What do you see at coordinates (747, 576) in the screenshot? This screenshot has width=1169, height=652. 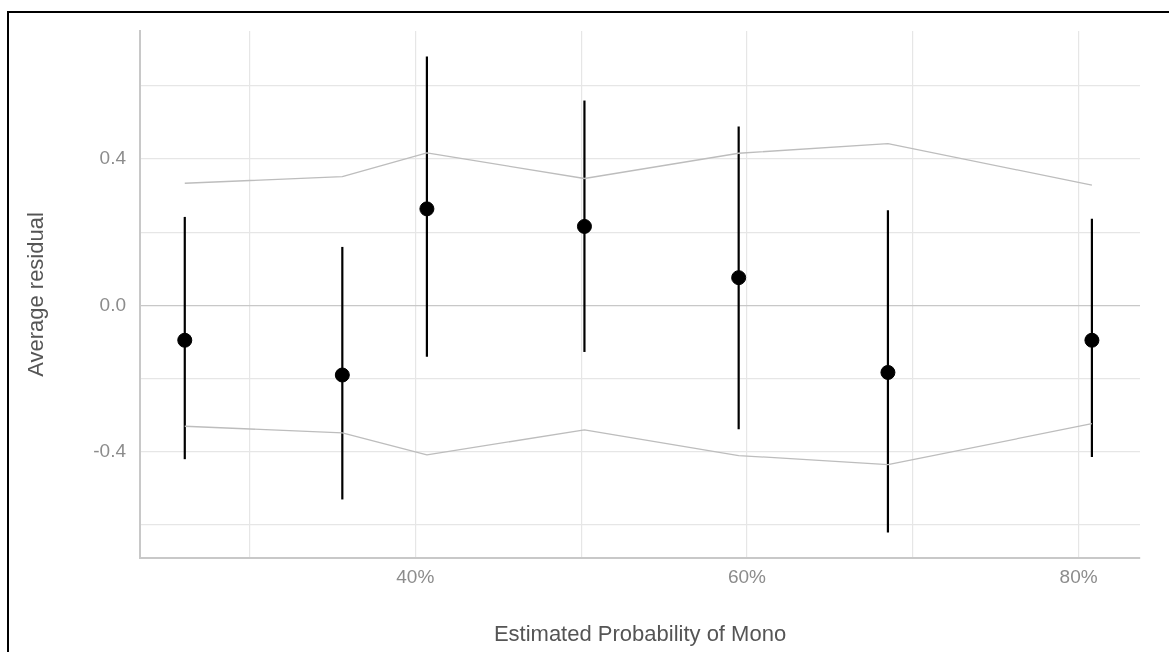 I see `x-tick-label: 60%` at bounding box center [747, 576].